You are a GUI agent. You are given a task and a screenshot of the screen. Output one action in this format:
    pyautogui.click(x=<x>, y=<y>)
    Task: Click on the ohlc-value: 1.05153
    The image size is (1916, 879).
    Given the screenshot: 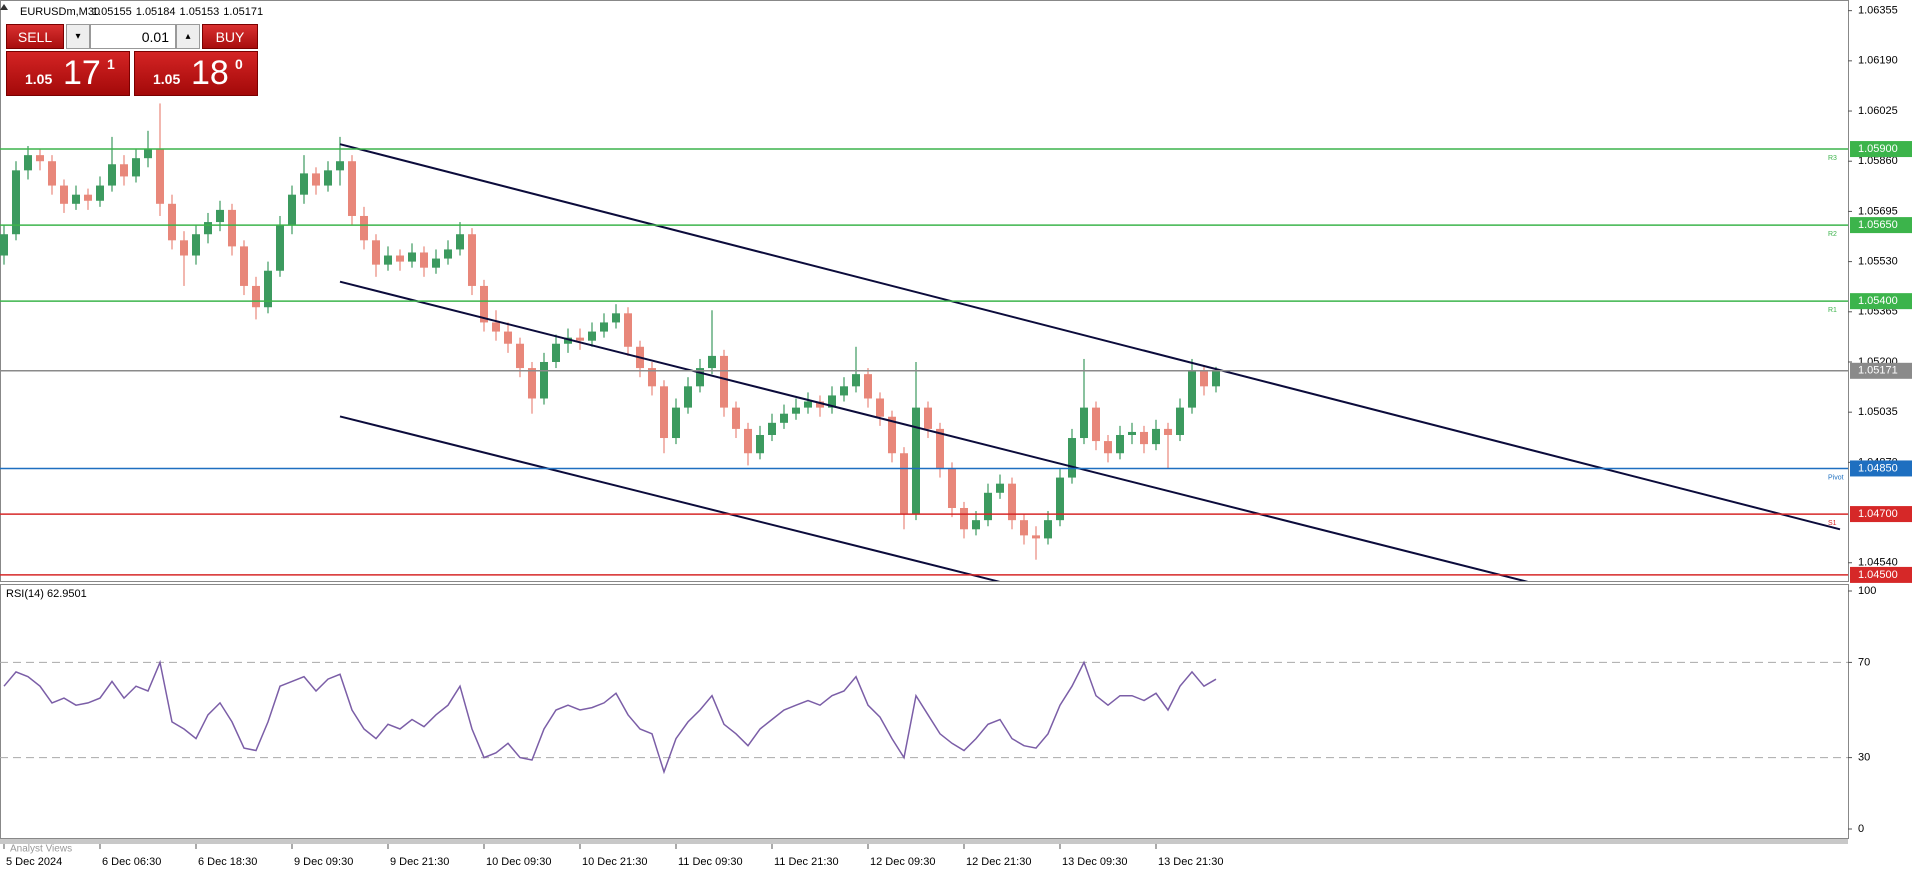 What is the action you would take?
    pyautogui.click(x=200, y=12)
    